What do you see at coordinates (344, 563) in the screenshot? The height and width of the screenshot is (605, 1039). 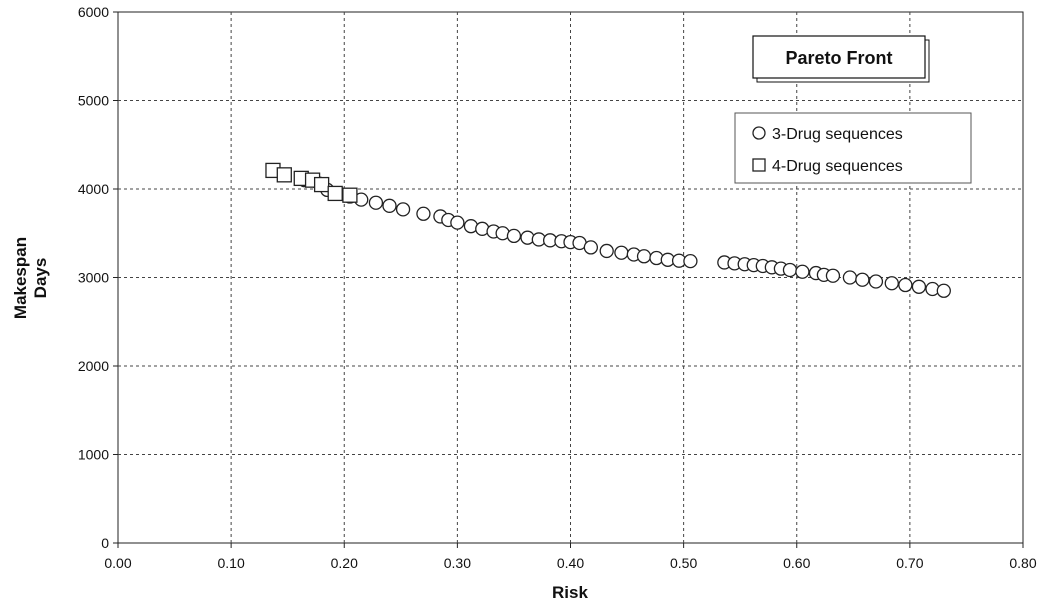 I see `x-tick-label: 0.20` at bounding box center [344, 563].